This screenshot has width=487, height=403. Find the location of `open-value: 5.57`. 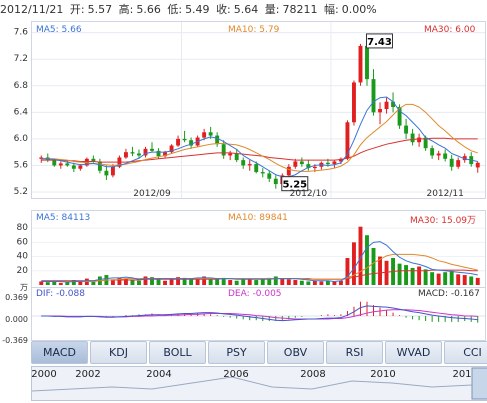

open-value: 5.57 is located at coordinates (100, 9).